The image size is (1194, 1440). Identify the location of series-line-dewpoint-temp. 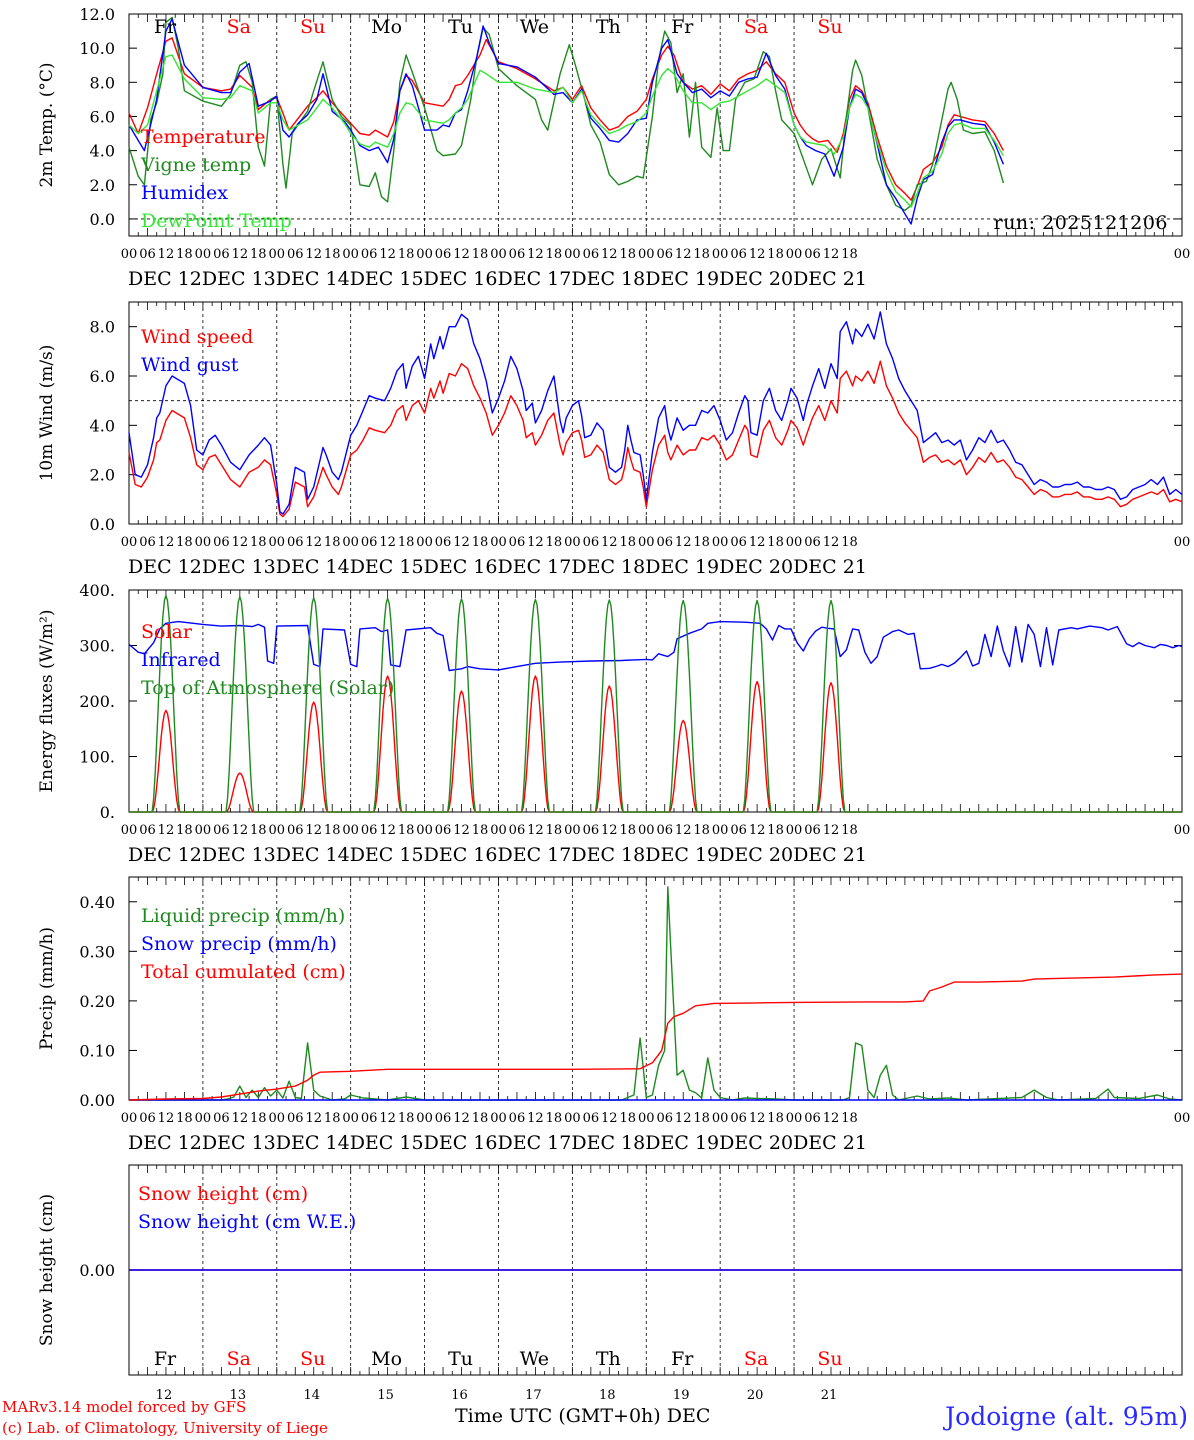
(566, 131).